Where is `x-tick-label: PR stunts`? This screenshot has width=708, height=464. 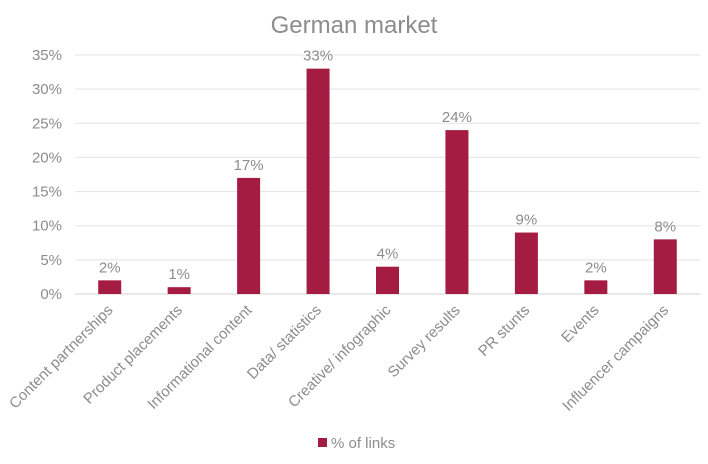 x-tick-label: PR stunts is located at coordinates (504, 331).